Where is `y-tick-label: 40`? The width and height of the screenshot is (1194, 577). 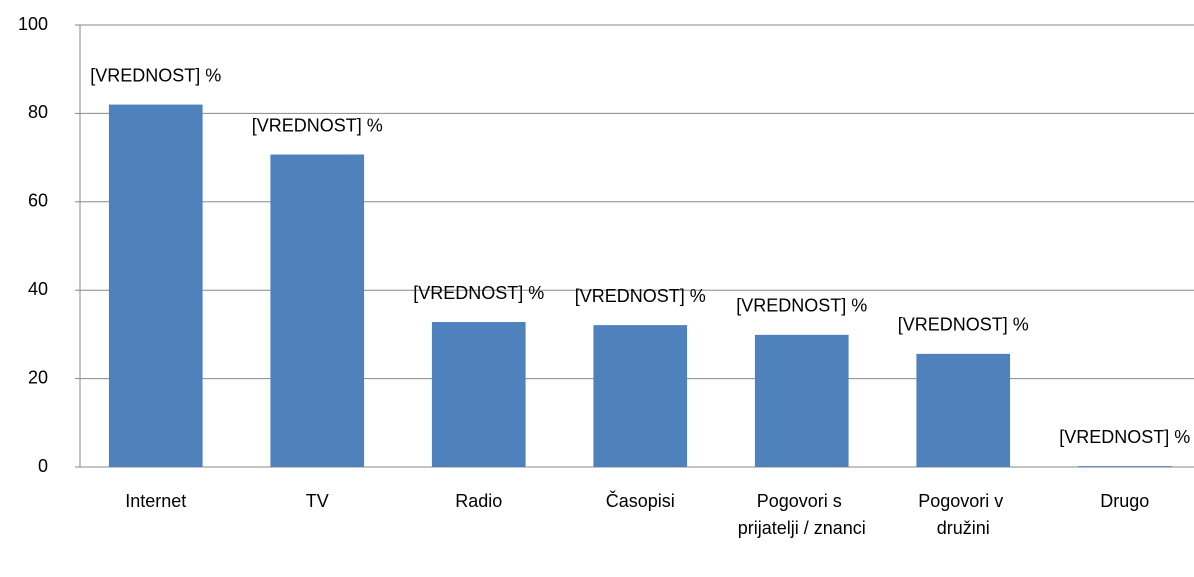 y-tick-label: 40 is located at coordinates (38, 289).